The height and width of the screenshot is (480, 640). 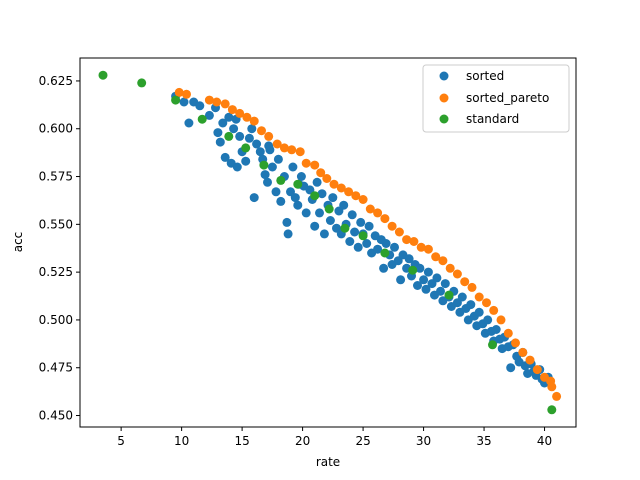 I want to click on x-tick-label: 20, so click(x=302, y=441).